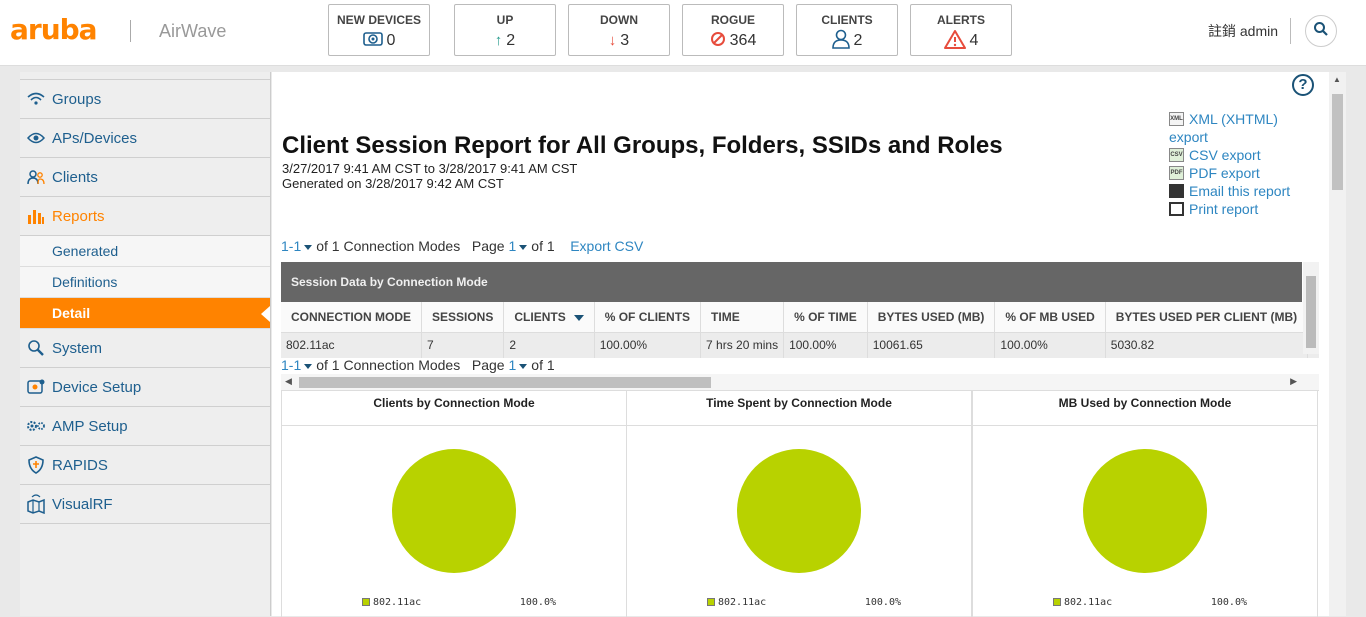 Image resolution: width=1366 pixels, height=617 pixels. Describe the element at coordinates (847, 30) in the screenshot. I see `tile-clients: CLIENTS 2` at that location.